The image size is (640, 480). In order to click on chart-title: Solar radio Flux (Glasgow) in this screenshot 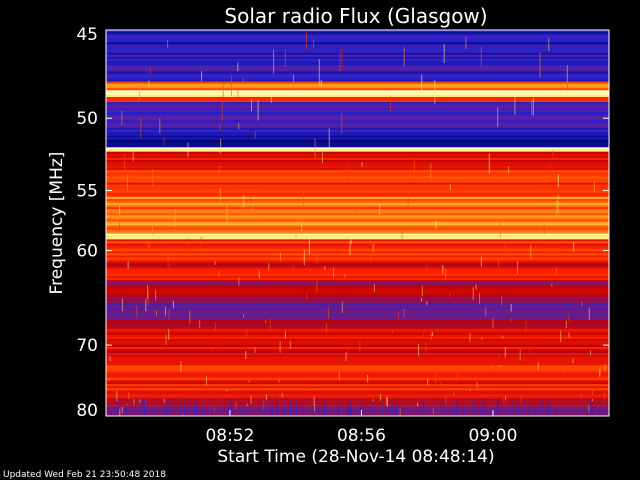, I will do `click(355, 16)`.